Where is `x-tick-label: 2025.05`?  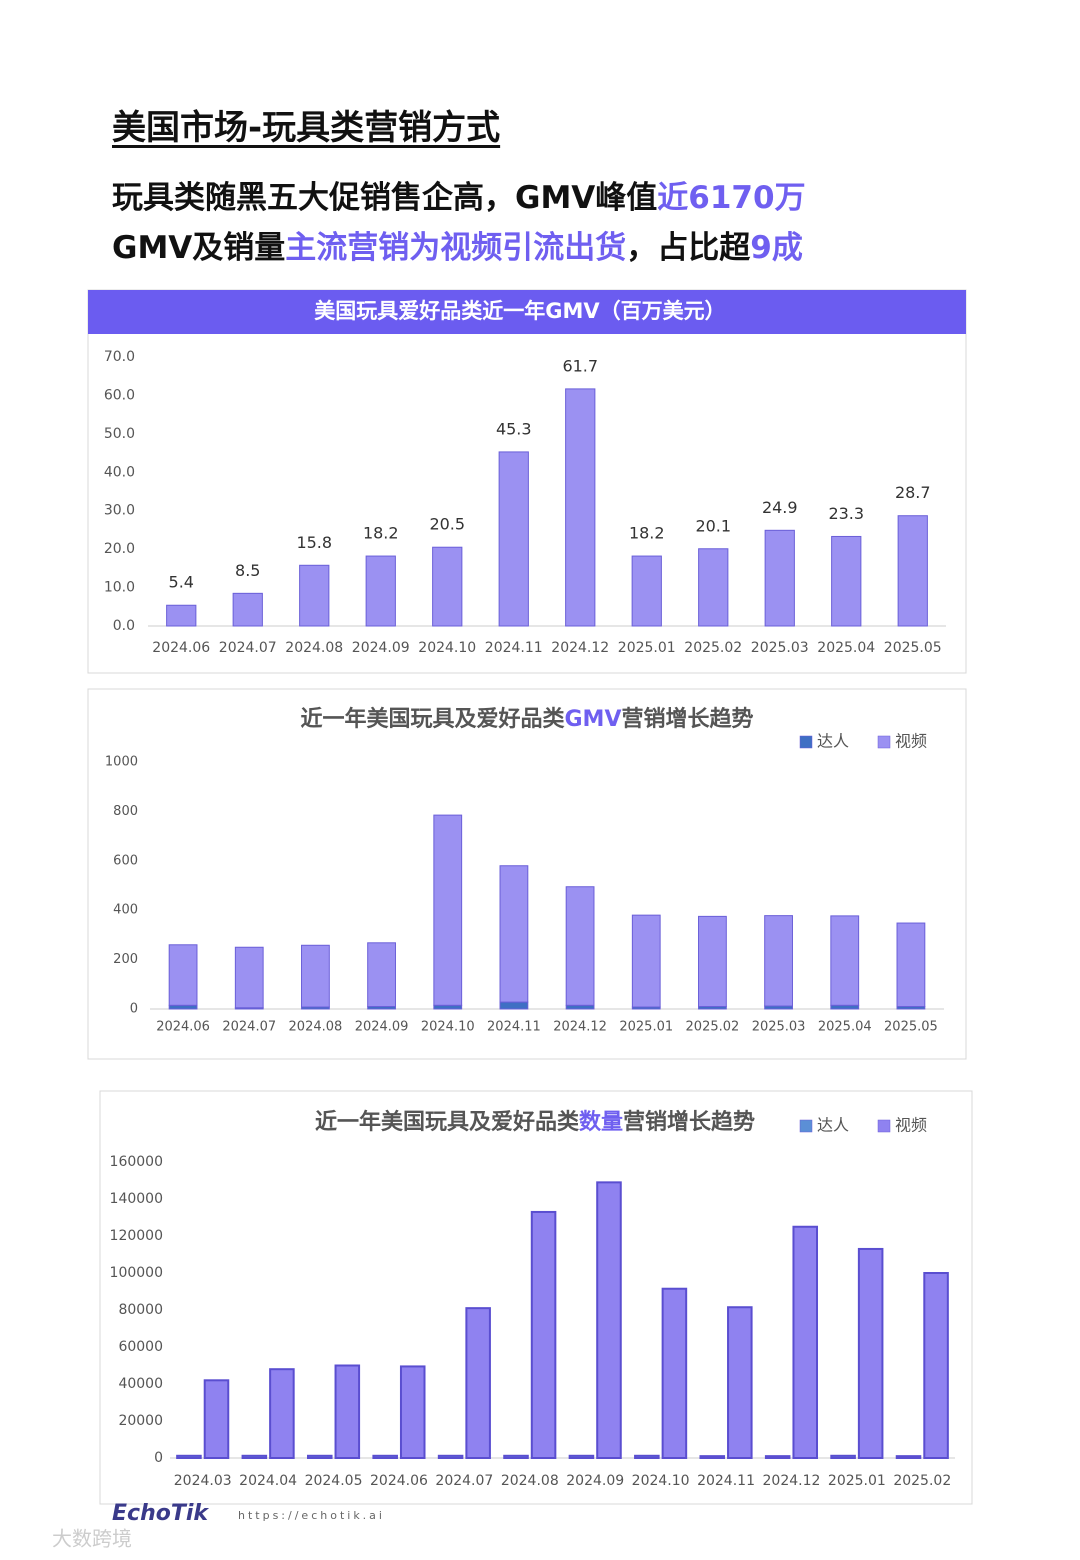 x-tick-label: 2025.05 is located at coordinates (911, 1027).